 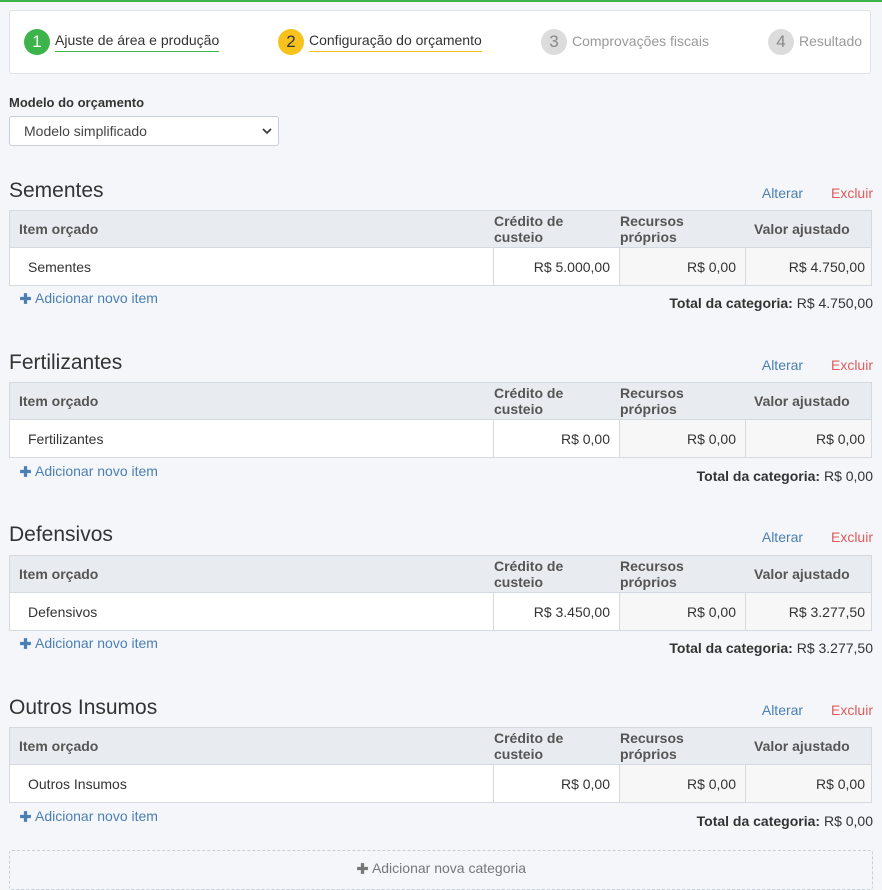 I want to click on step-1-number: 1, so click(x=37, y=42).